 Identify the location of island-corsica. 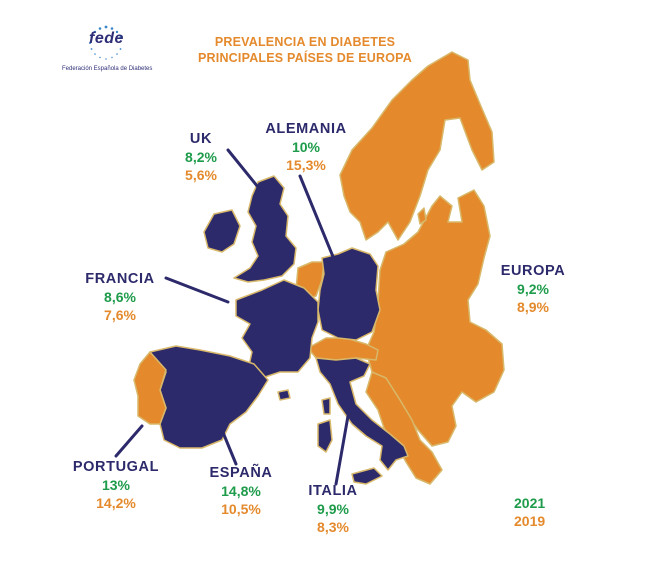
(326, 406).